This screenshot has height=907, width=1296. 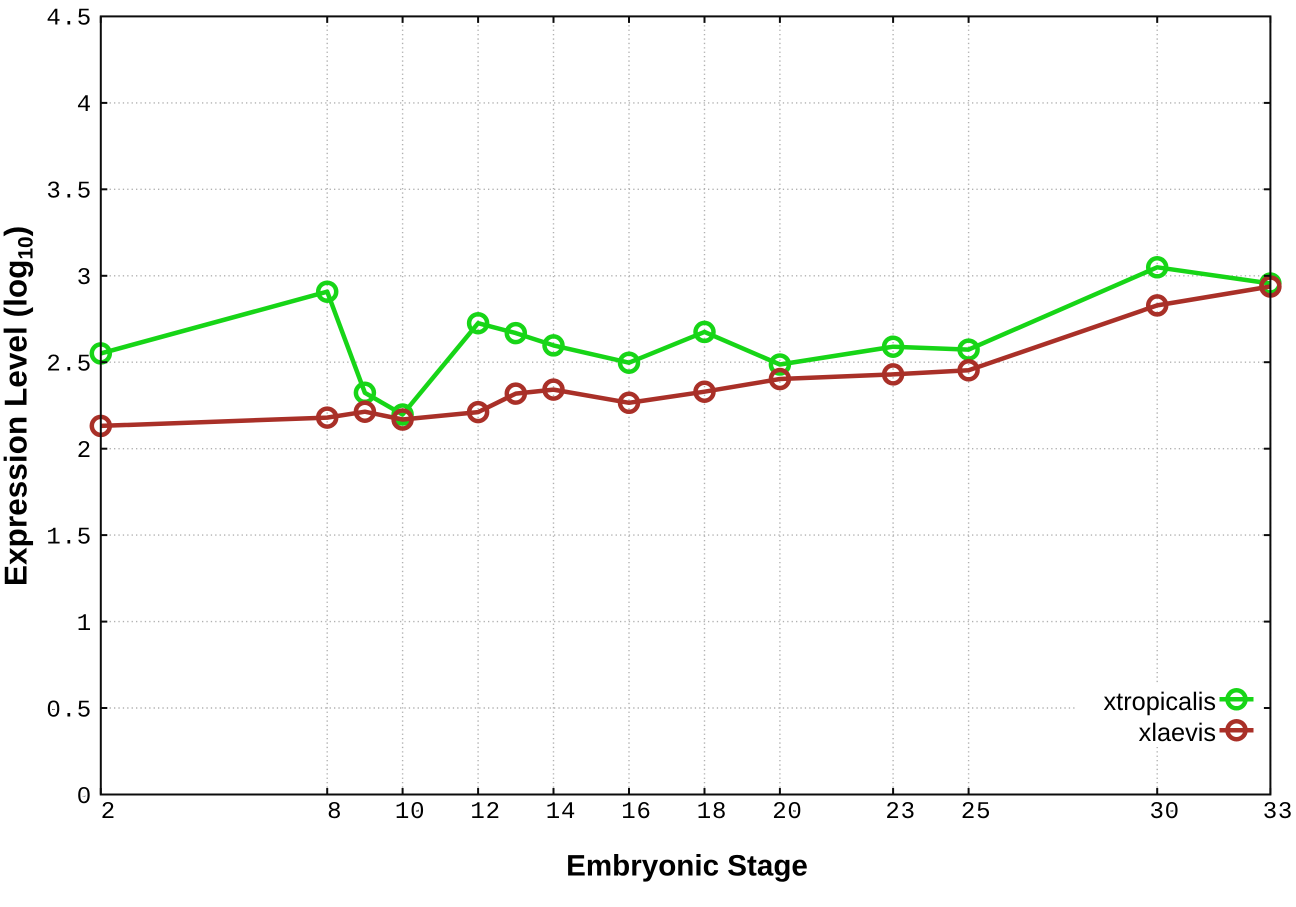 I want to click on svg-text: 14, so click(x=561, y=812).